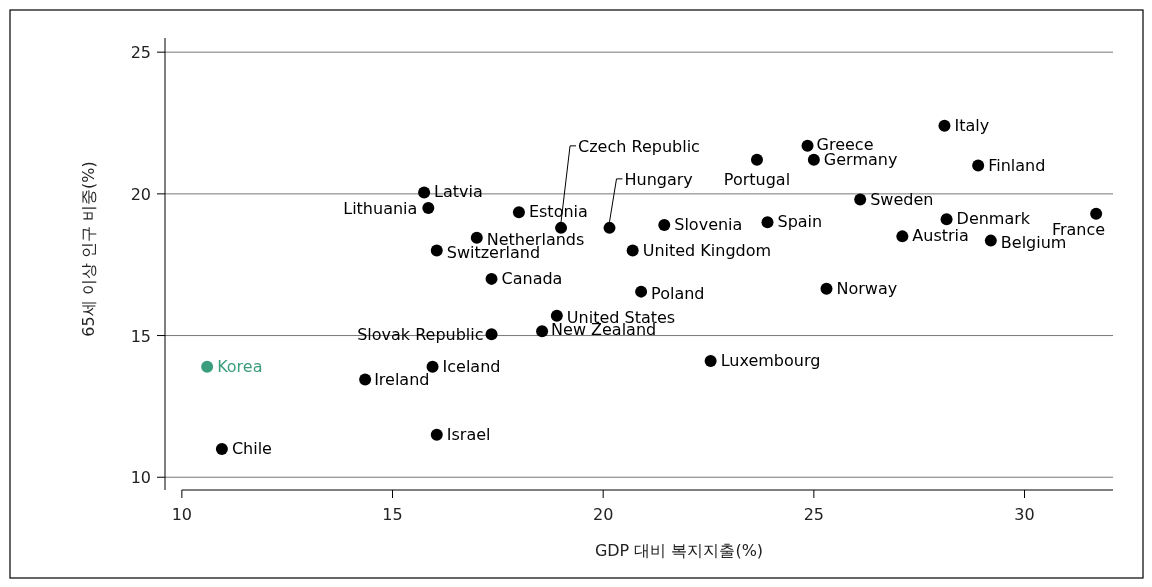  I want to click on series-label: Austria, so click(940, 236).